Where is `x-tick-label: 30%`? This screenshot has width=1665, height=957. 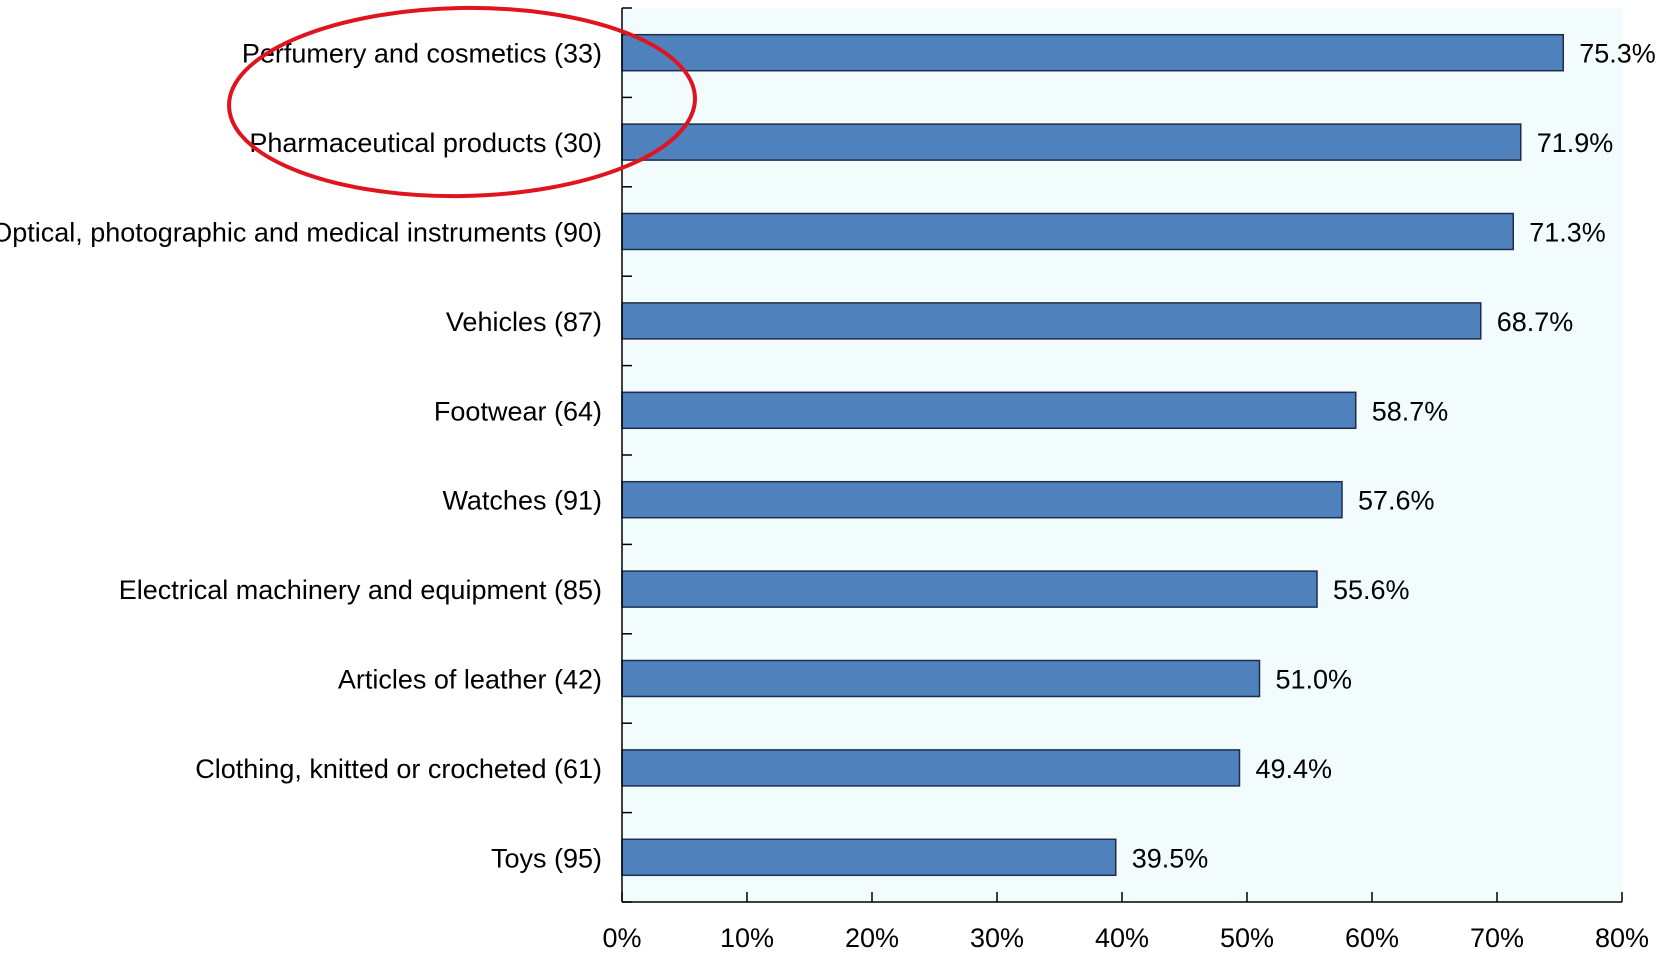 x-tick-label: 30% is located at coordinates (997, 938).